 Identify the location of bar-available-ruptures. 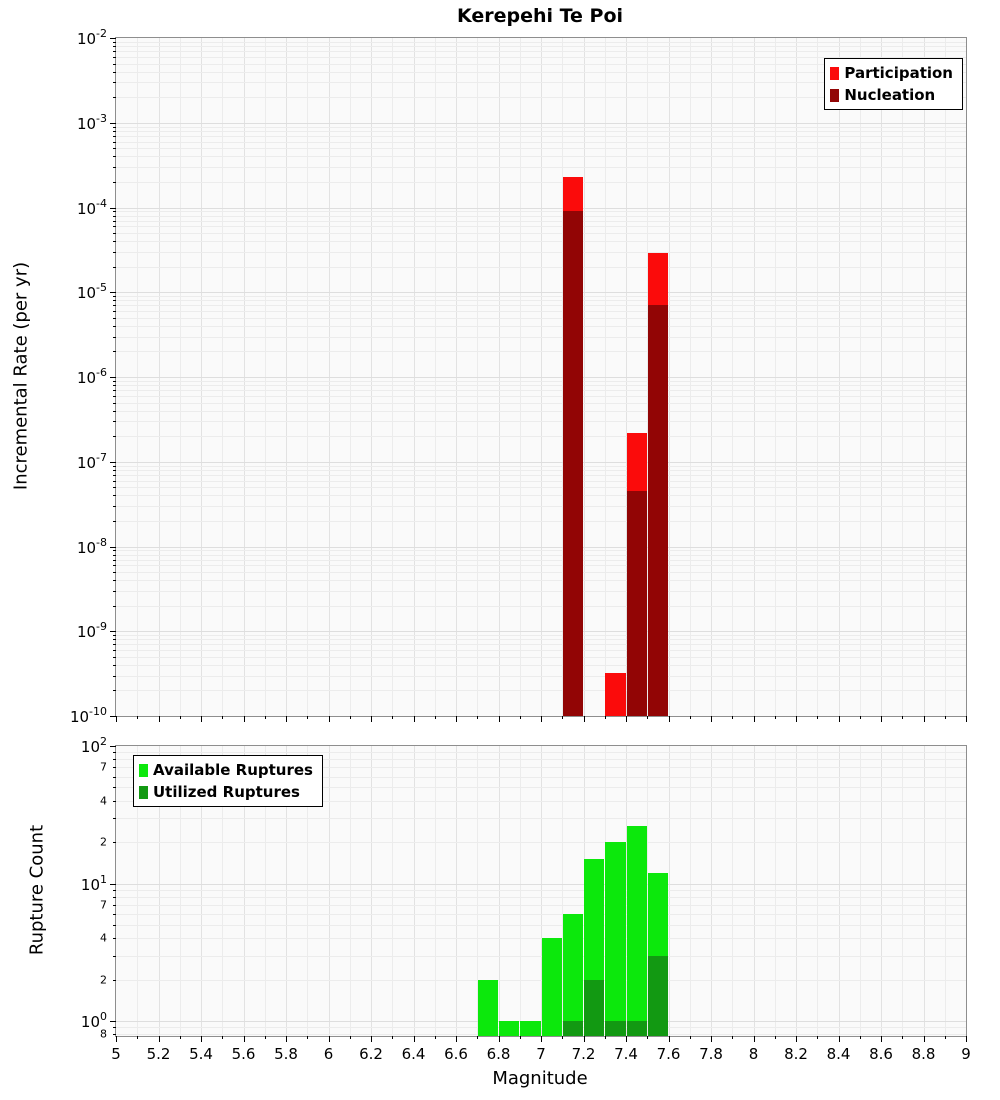
(487, 1007).